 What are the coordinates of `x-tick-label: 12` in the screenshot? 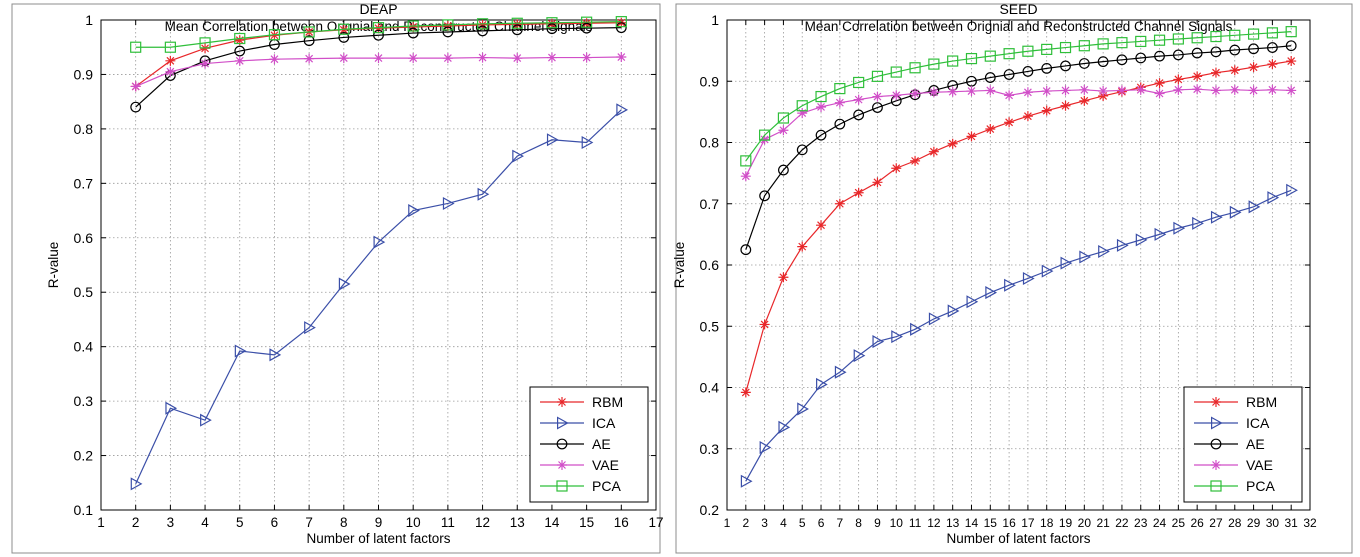 It's located at (934, 523).